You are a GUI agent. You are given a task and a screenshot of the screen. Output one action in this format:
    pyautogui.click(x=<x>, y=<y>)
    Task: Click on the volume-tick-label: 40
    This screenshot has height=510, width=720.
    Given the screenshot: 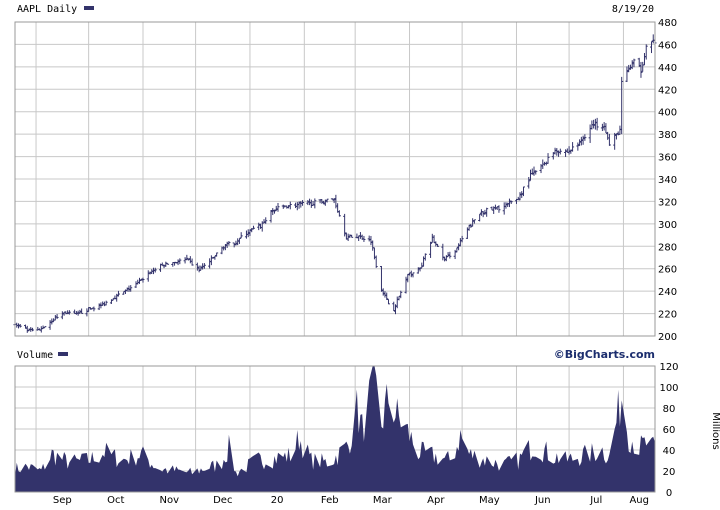 What is the action you would take?
    pyautogui.click(x=669, y=451)
    